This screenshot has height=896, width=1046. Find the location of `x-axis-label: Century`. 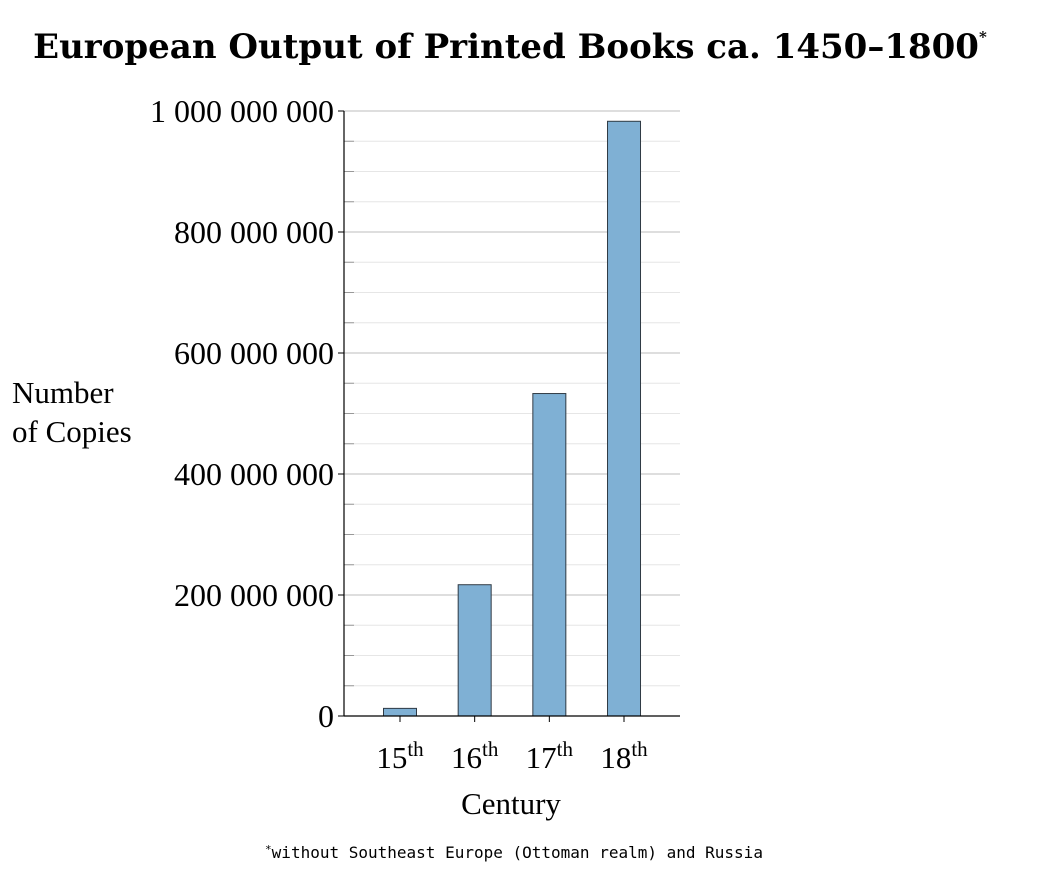

x-axis-label: Century is located at coordinates (511, 803).